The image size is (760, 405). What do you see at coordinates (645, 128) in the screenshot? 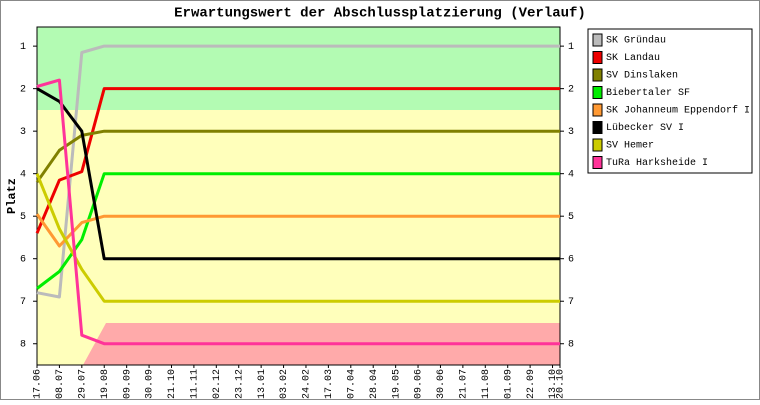
I see `legend-label: Lübecker SV I` at bounding box center [645, 128].